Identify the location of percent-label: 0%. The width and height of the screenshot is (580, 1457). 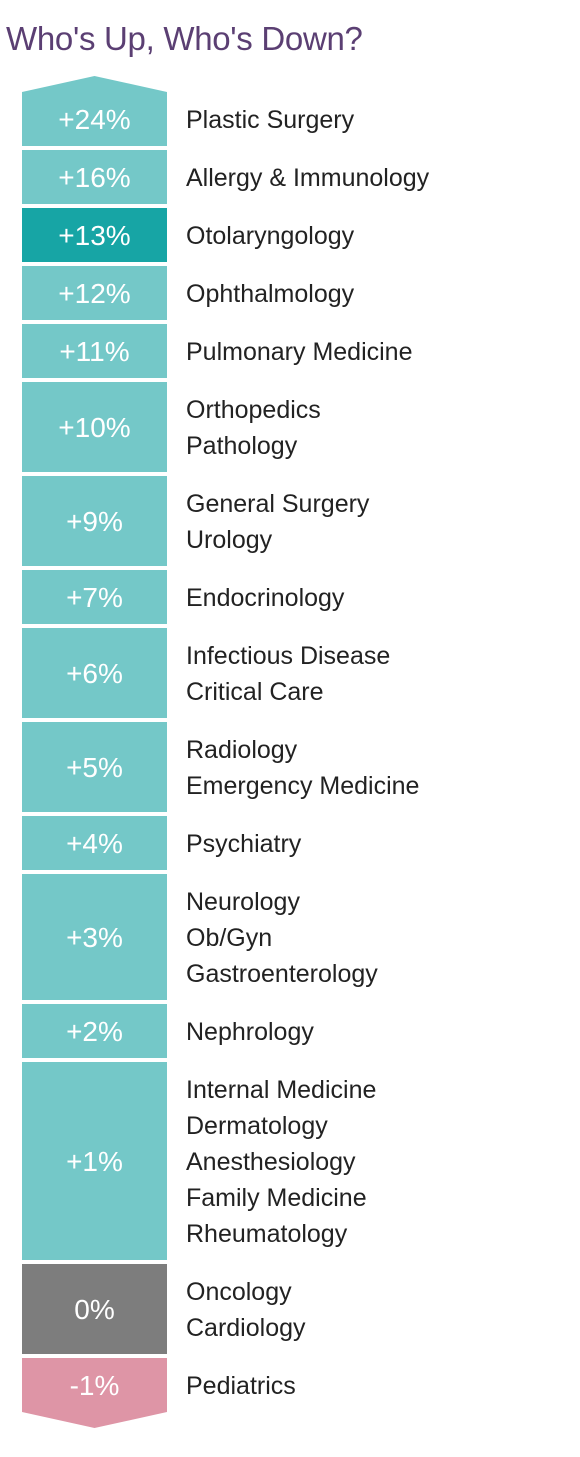
(94, 1309).